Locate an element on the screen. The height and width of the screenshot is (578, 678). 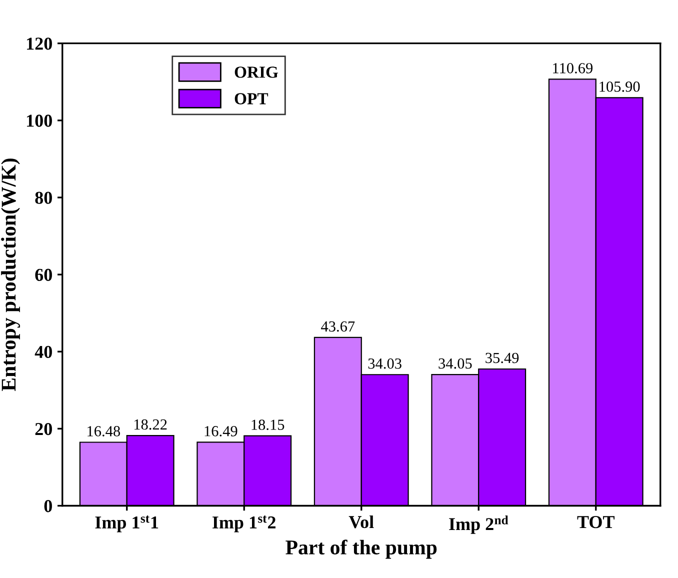
data-label: 105.90 is located at coordinates (620, 86).